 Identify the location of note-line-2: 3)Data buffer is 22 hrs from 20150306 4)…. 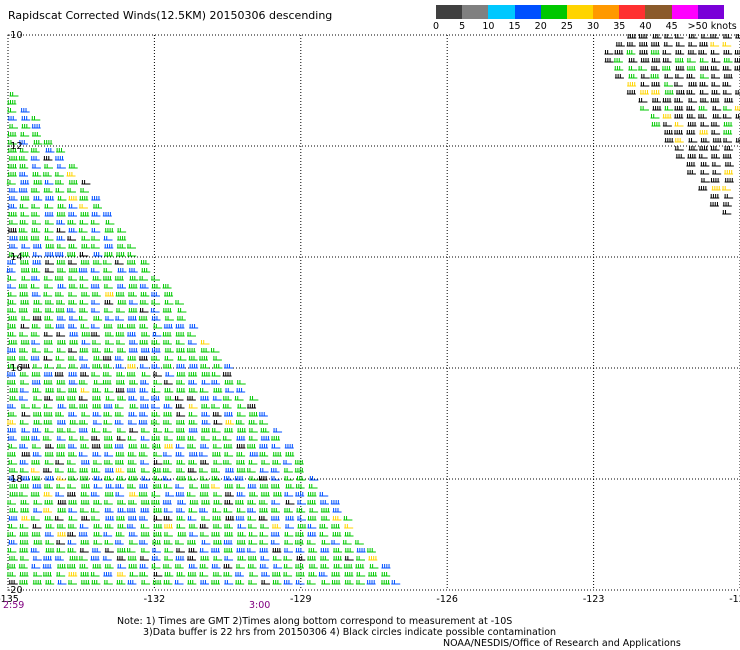
(350, 632).